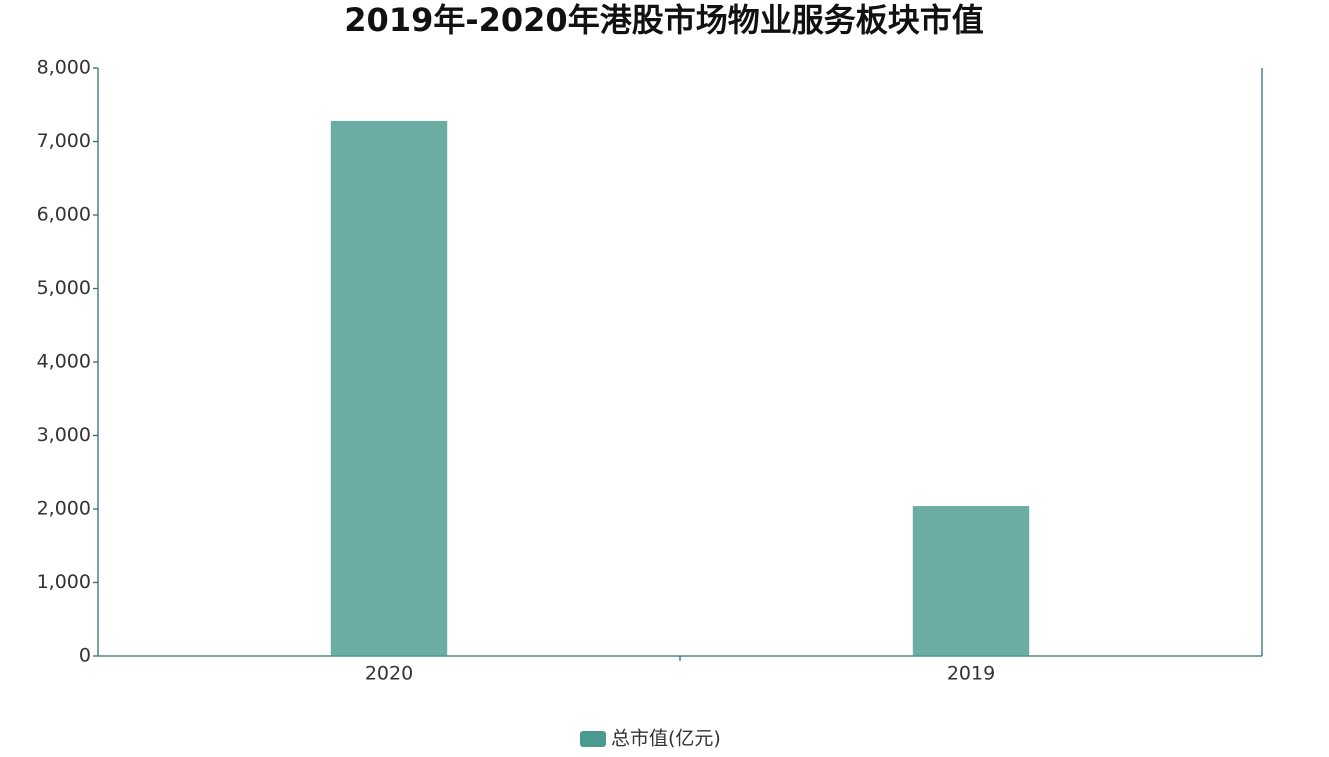  I want to click on x-tick-label: 2019, so click(971, 674).